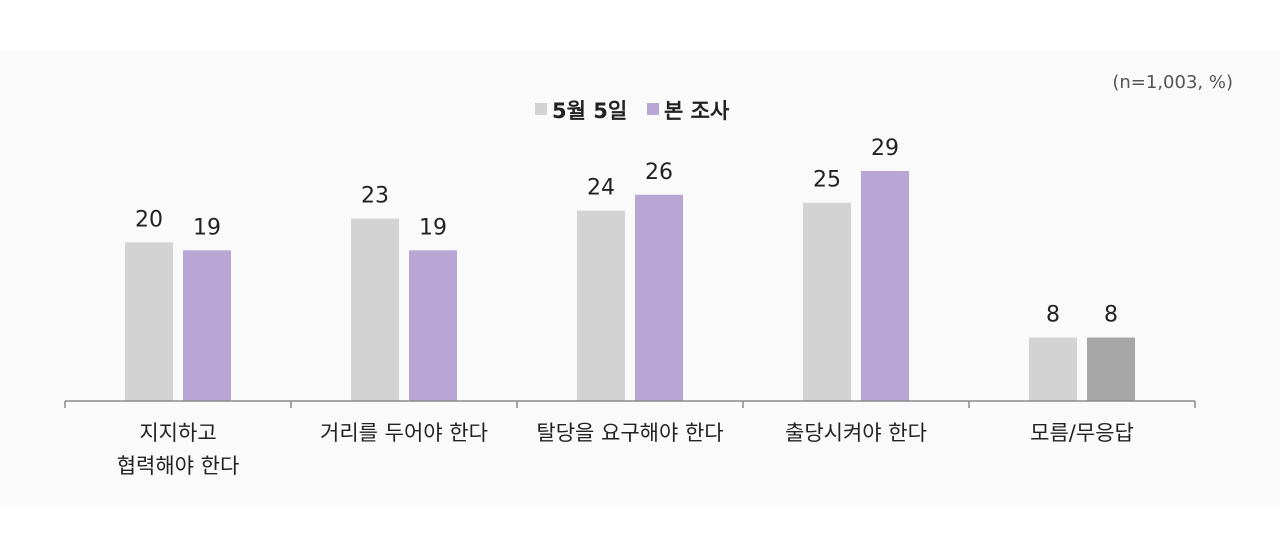 The width and height of the screenshot is (1280, 550). I want to click on value-label-2-series-2: 19, so click(433, 227).